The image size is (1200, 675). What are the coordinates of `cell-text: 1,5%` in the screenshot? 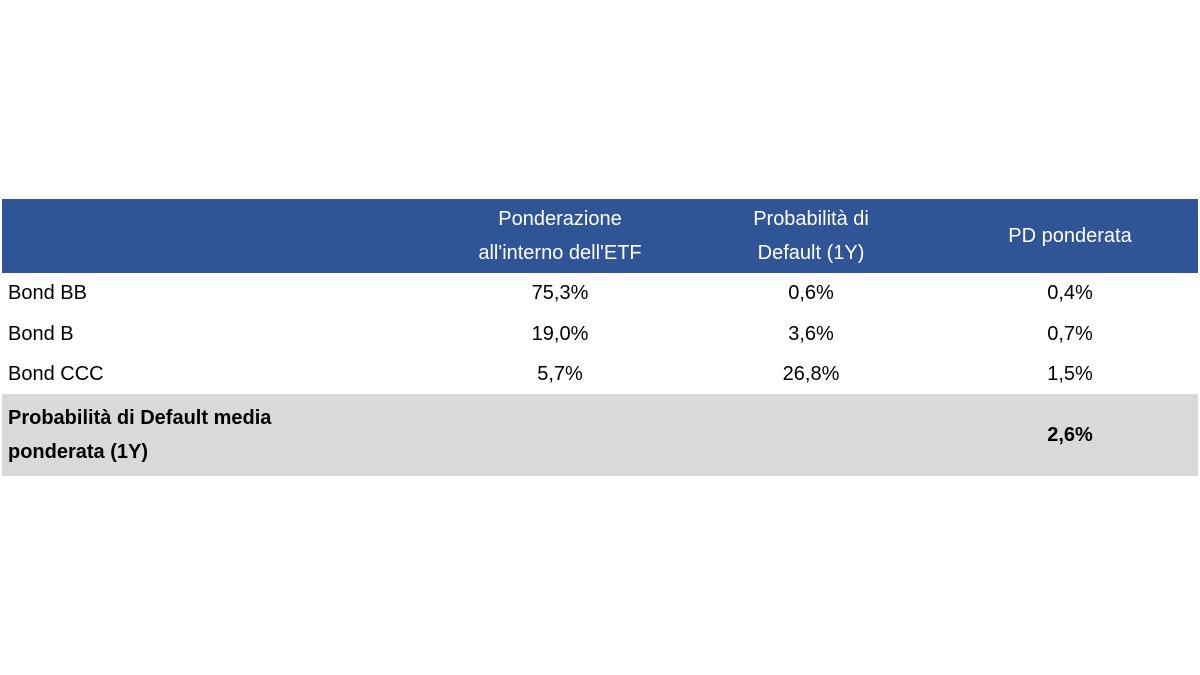 It's located at (1070, 374).